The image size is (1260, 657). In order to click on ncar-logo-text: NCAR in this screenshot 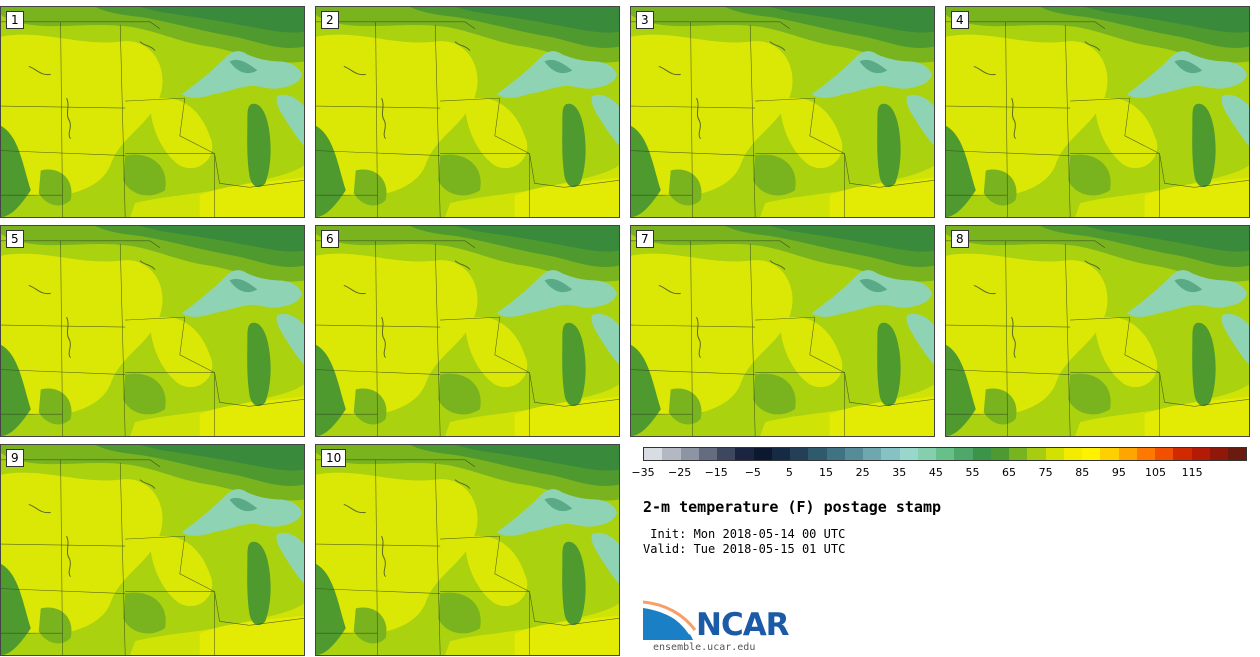, I will do `click(743, 625)`.